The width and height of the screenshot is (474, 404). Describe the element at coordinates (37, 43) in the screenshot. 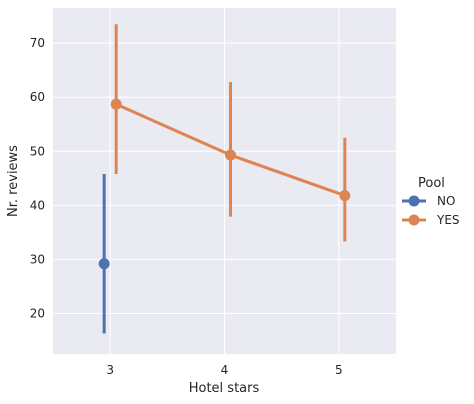

I see `y-tick-label: 70` at that location.